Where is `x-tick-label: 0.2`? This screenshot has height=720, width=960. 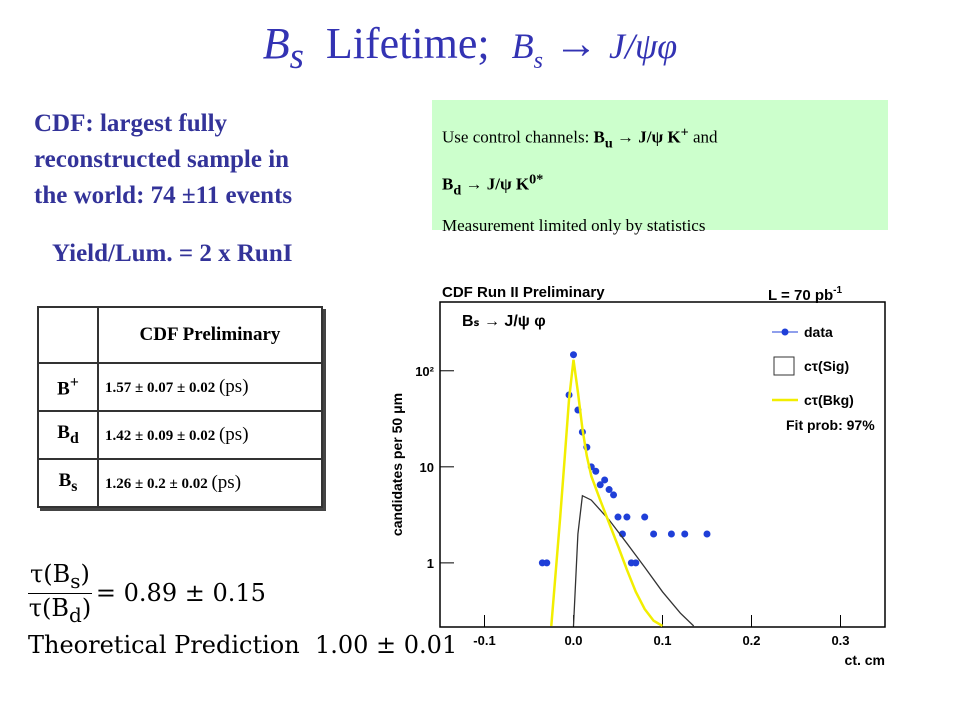
x-tick-label: 0.2 is located at coordinates (751, 640).